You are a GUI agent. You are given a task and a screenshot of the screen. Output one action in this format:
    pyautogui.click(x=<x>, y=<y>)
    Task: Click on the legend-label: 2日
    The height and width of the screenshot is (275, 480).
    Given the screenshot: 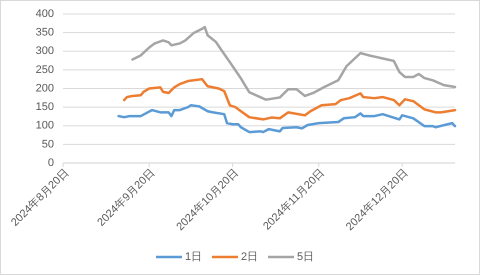 What is the action you would take?
    pyautogui.click(x=249, y=256)
    